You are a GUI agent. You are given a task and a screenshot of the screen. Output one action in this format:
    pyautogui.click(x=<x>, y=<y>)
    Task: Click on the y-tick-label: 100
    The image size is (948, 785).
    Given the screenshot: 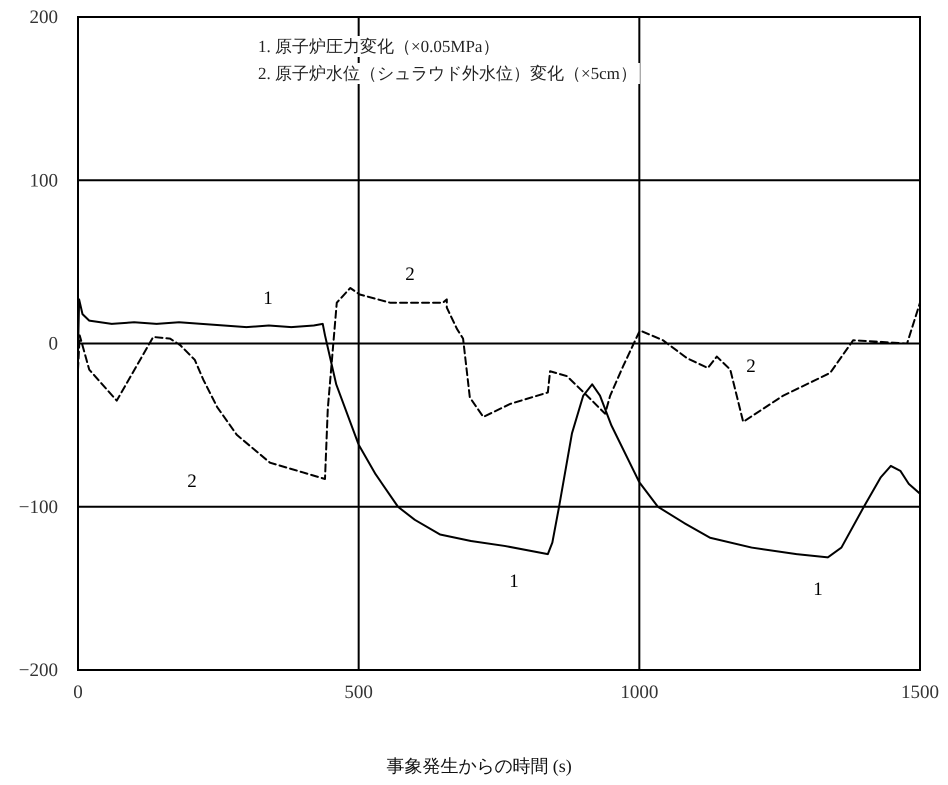 What is the action you would take?
    pyautogui.click(x=44, y=181)
    